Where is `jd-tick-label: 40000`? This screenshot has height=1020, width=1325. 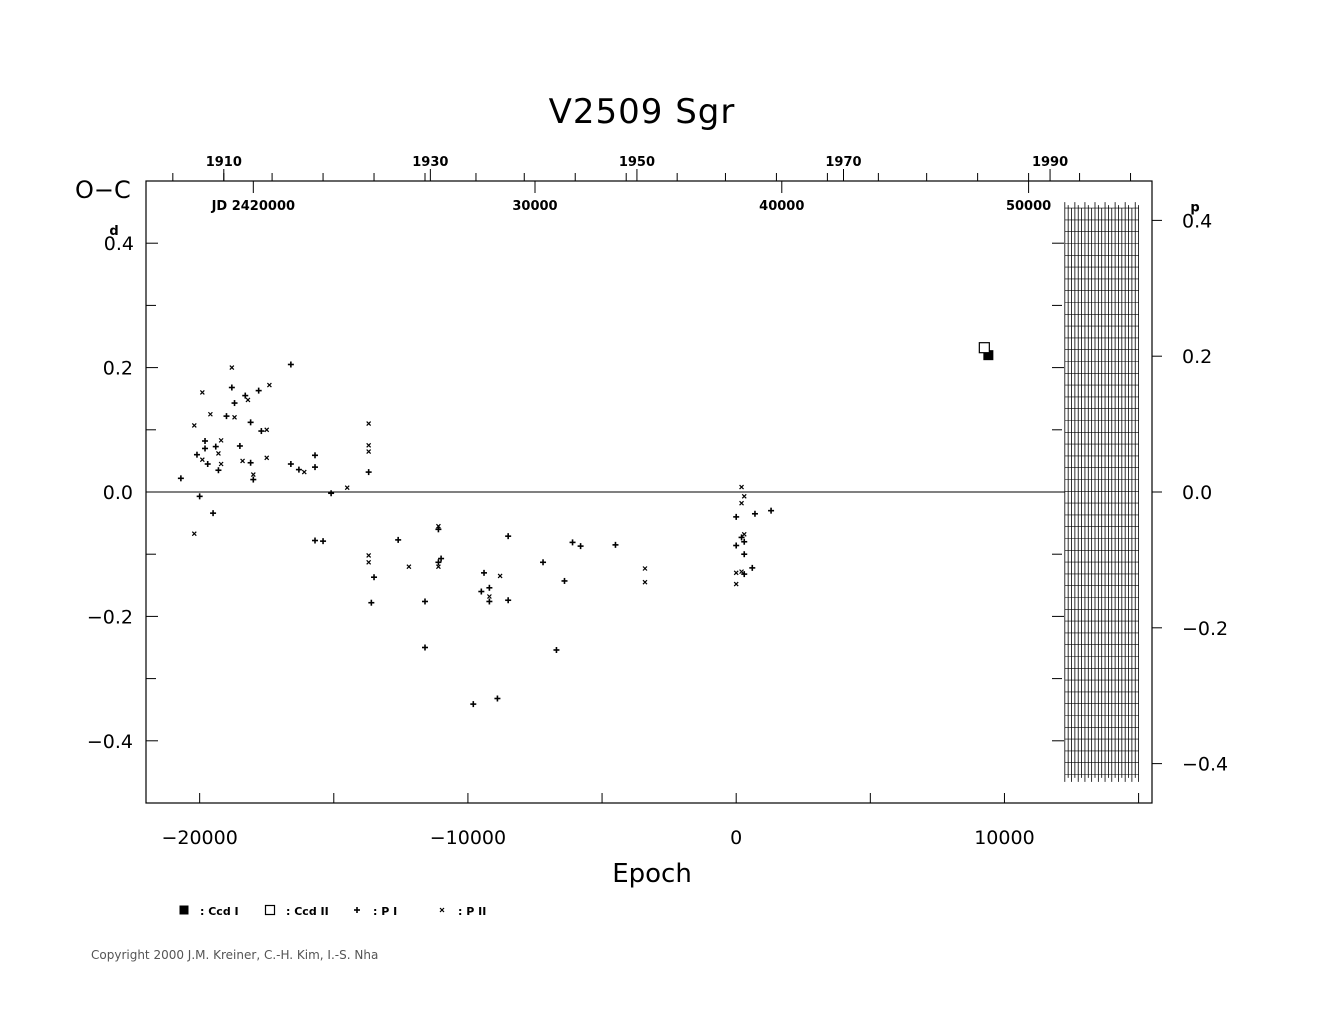
jd-tick-label: 40000 is located at coordinates (781, 206).